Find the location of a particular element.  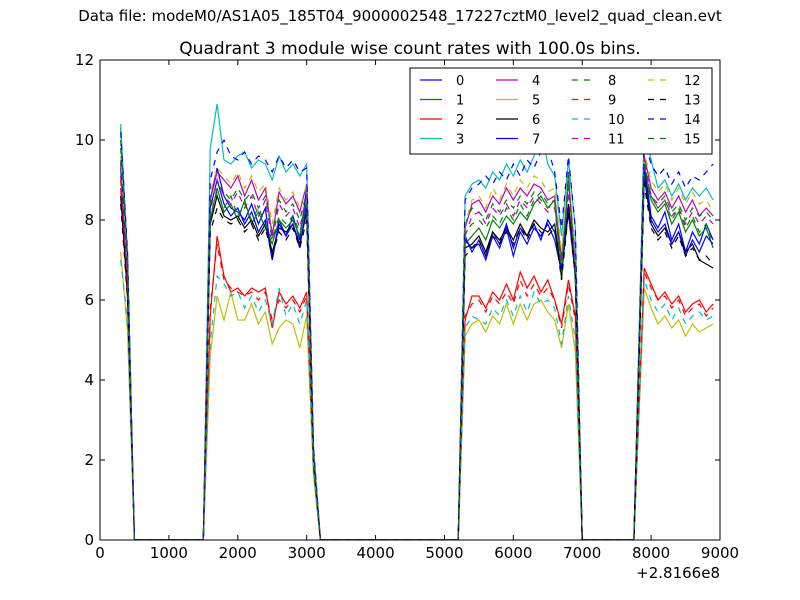

y-tick-label: 6 is located at coordinates (89, 300).